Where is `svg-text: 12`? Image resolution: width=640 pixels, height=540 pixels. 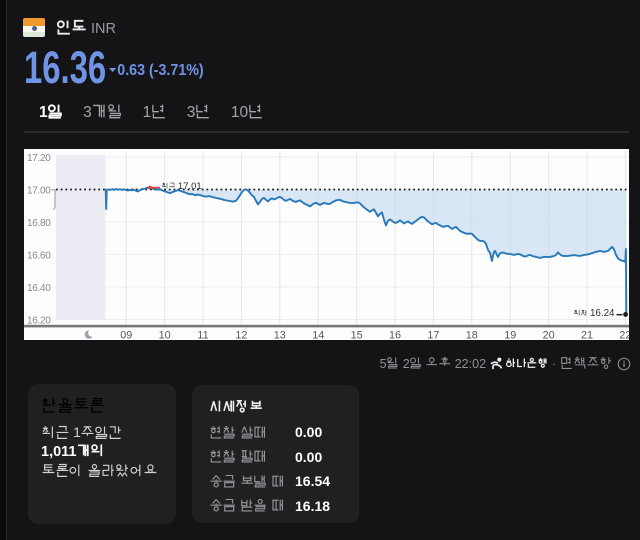 svg-text: 12 is located at coordinates (241, 335).